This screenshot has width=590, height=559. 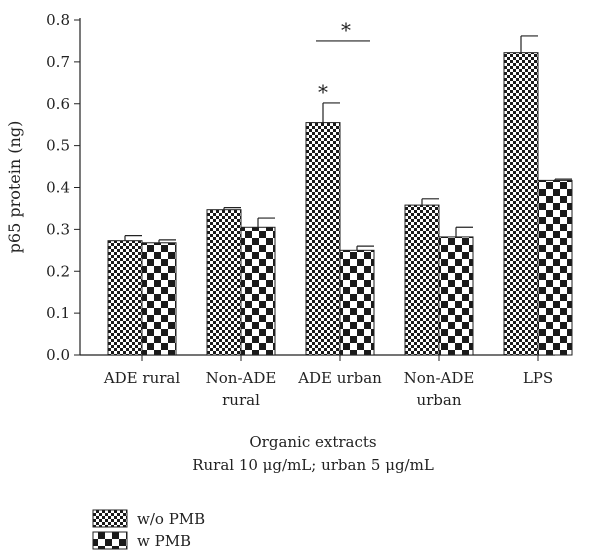 What do you see at coordinates (58, 271) in the screenshot?
I see `y-tick-label: 0.2` at bounding box center [58, 271].